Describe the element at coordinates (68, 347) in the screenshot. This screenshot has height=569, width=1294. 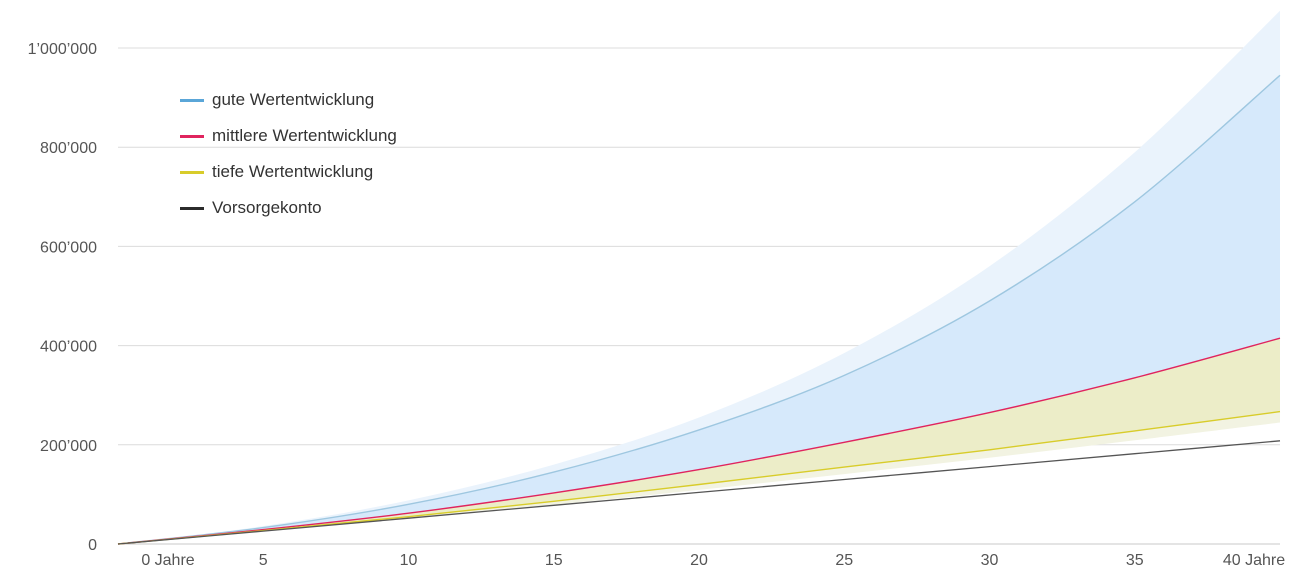
I see `y-tick-label: 400’000` at that location.